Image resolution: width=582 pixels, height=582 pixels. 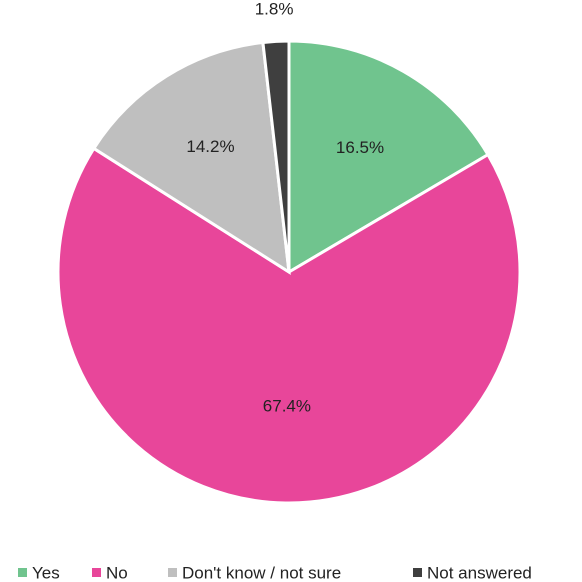 What do you see at coordinates (261, 573) in the screenshot?
I see `legend-label: Don't know / not sure` at bounding box center [261, 573].